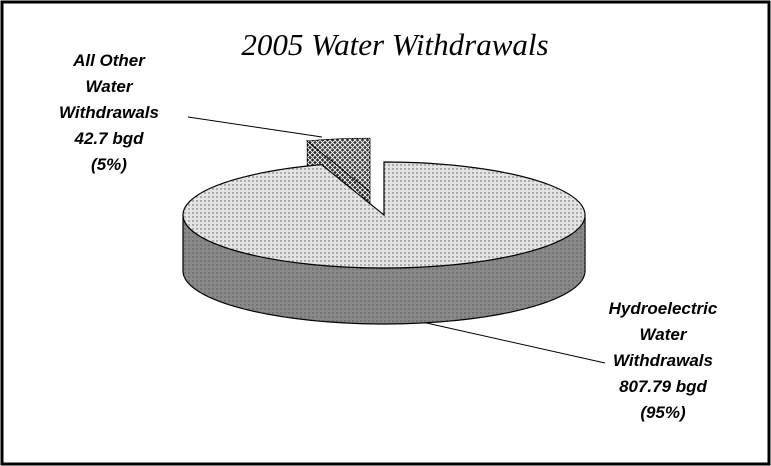 Image resolution: width=771 pixels, height=466 pixels. What do you see at coordinates (109, 164) in the screenshot?
I see `percent-label: (5%)` at bounding box center [109, 164].